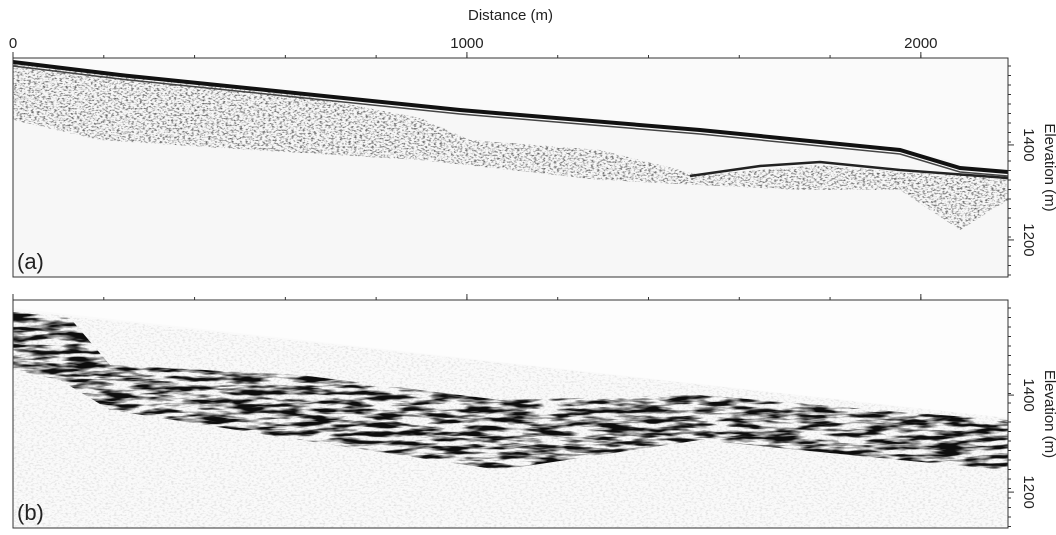  Describe the element at coordinates (466, 43) in the screenshot. I see `x-tick-label: 1000` at that location.